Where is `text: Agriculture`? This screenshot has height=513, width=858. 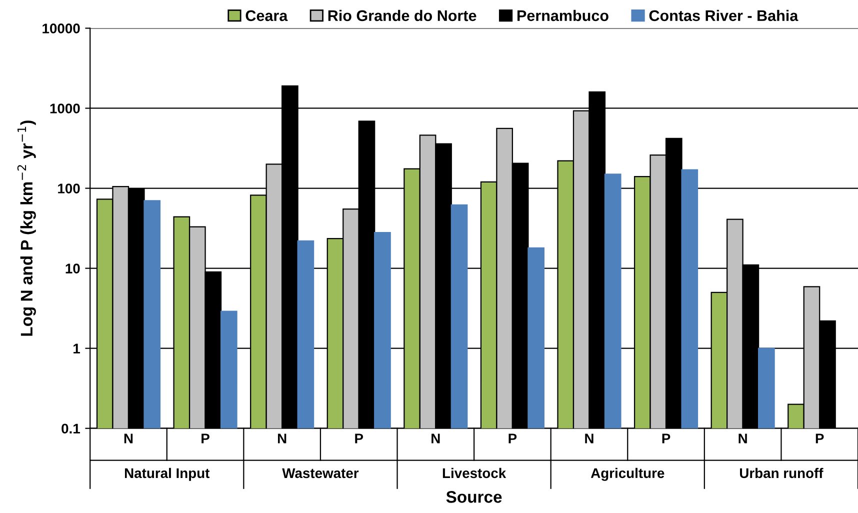
text: Agriculture is located at coordinates (627, 474).